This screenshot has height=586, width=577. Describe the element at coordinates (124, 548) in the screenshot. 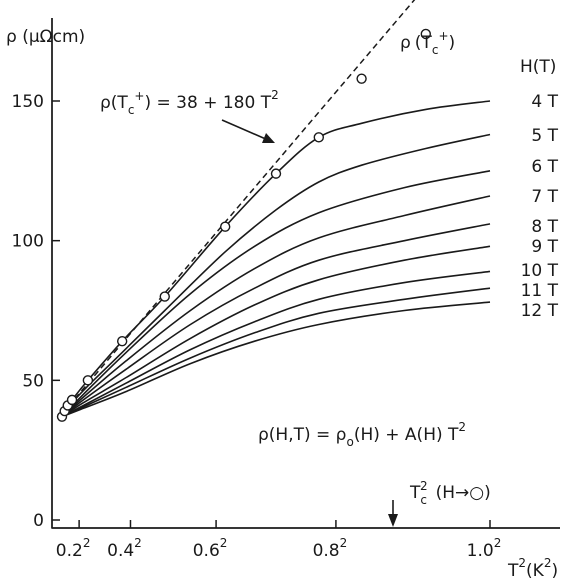

I see `x-tick-label: 0.42` at that location.